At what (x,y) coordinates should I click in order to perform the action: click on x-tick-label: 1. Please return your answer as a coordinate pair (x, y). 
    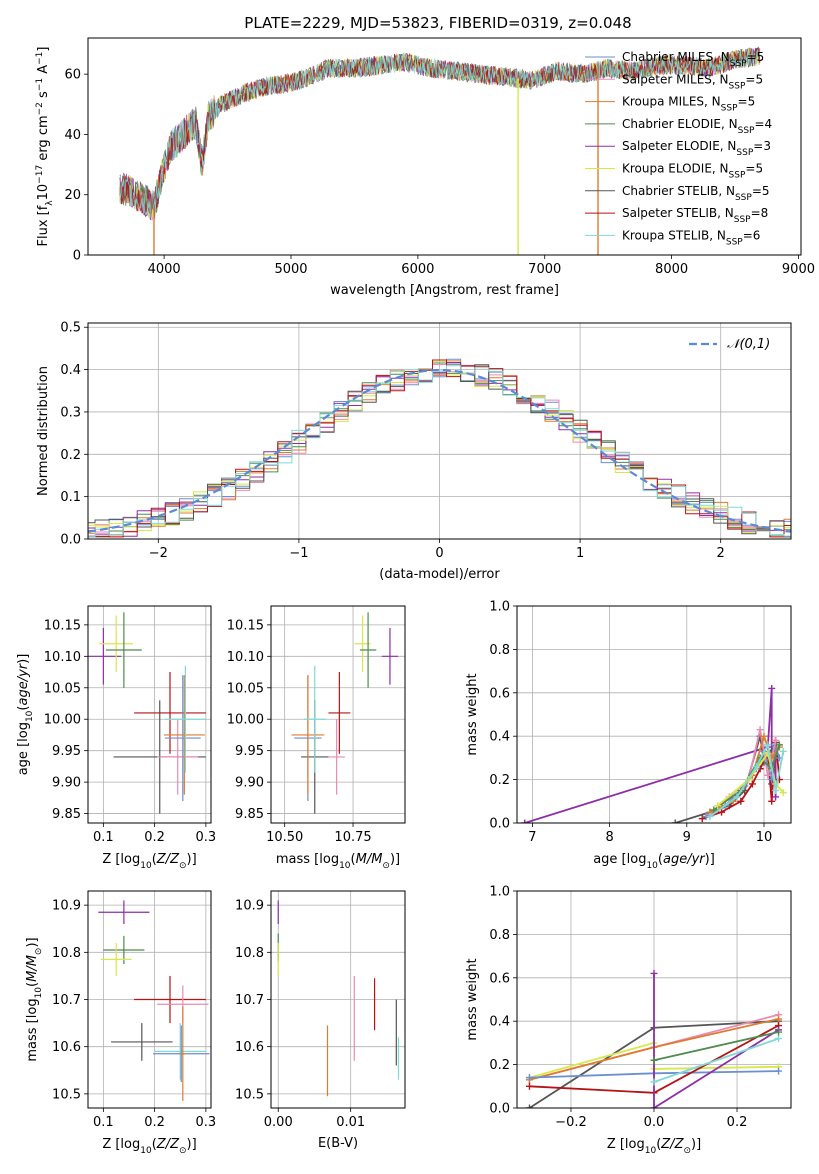
    Looking at the image, I should click on (580, 553).